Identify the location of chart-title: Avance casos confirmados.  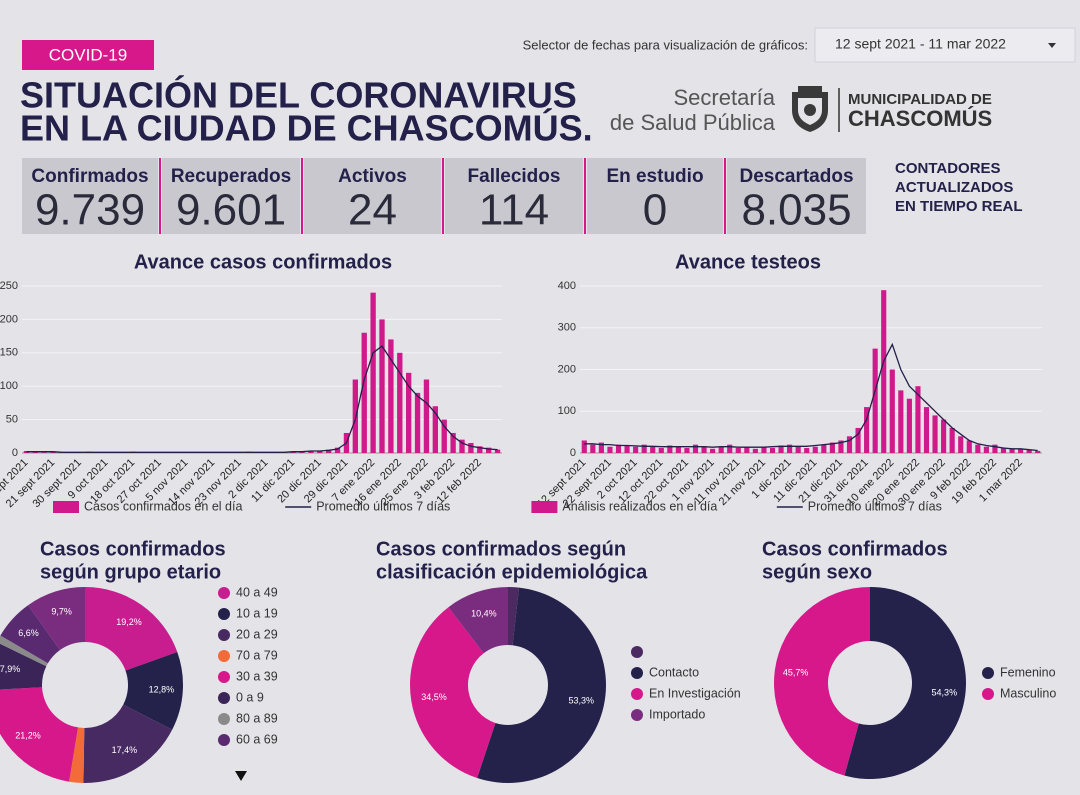
(263, 262).